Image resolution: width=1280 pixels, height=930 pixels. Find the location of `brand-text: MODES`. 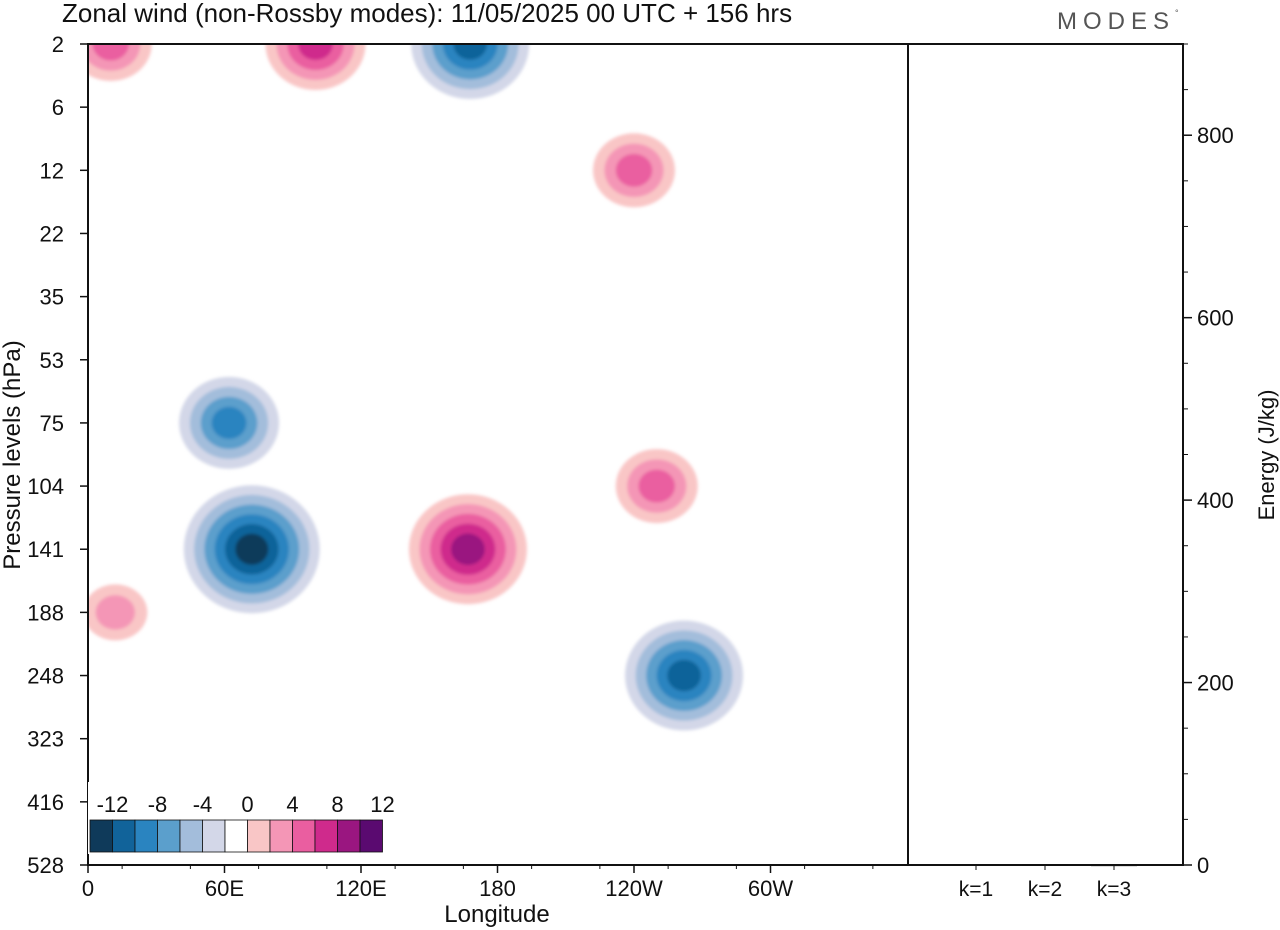

brand-text: MODES is located at coordinates (1116, 21).